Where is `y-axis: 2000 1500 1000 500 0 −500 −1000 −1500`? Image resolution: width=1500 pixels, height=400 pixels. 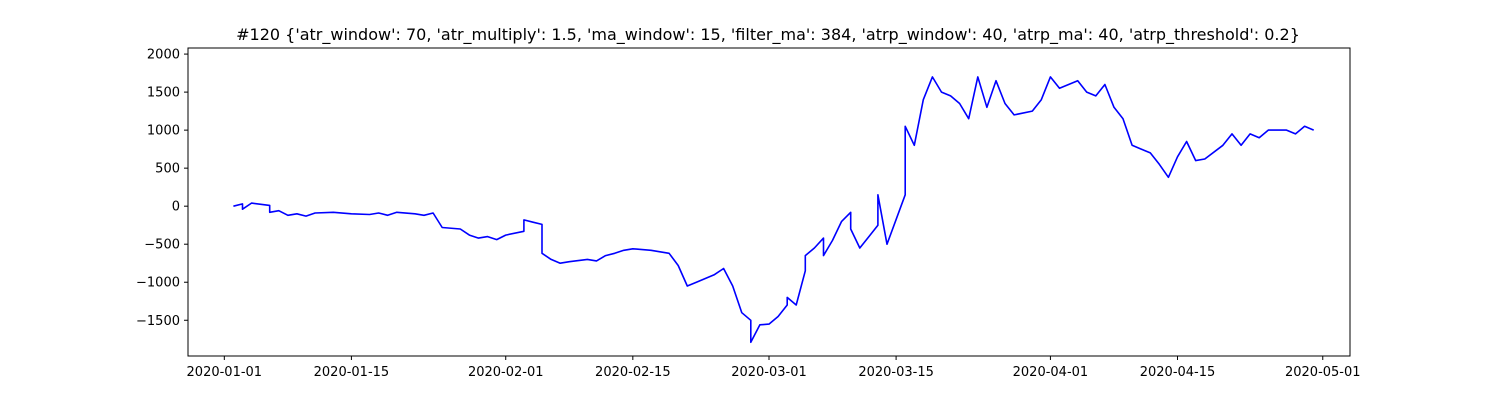 y-axis: 2000 1500 1000 500 0 −500 −1000 −1500 is located at coordinates (162, 188).